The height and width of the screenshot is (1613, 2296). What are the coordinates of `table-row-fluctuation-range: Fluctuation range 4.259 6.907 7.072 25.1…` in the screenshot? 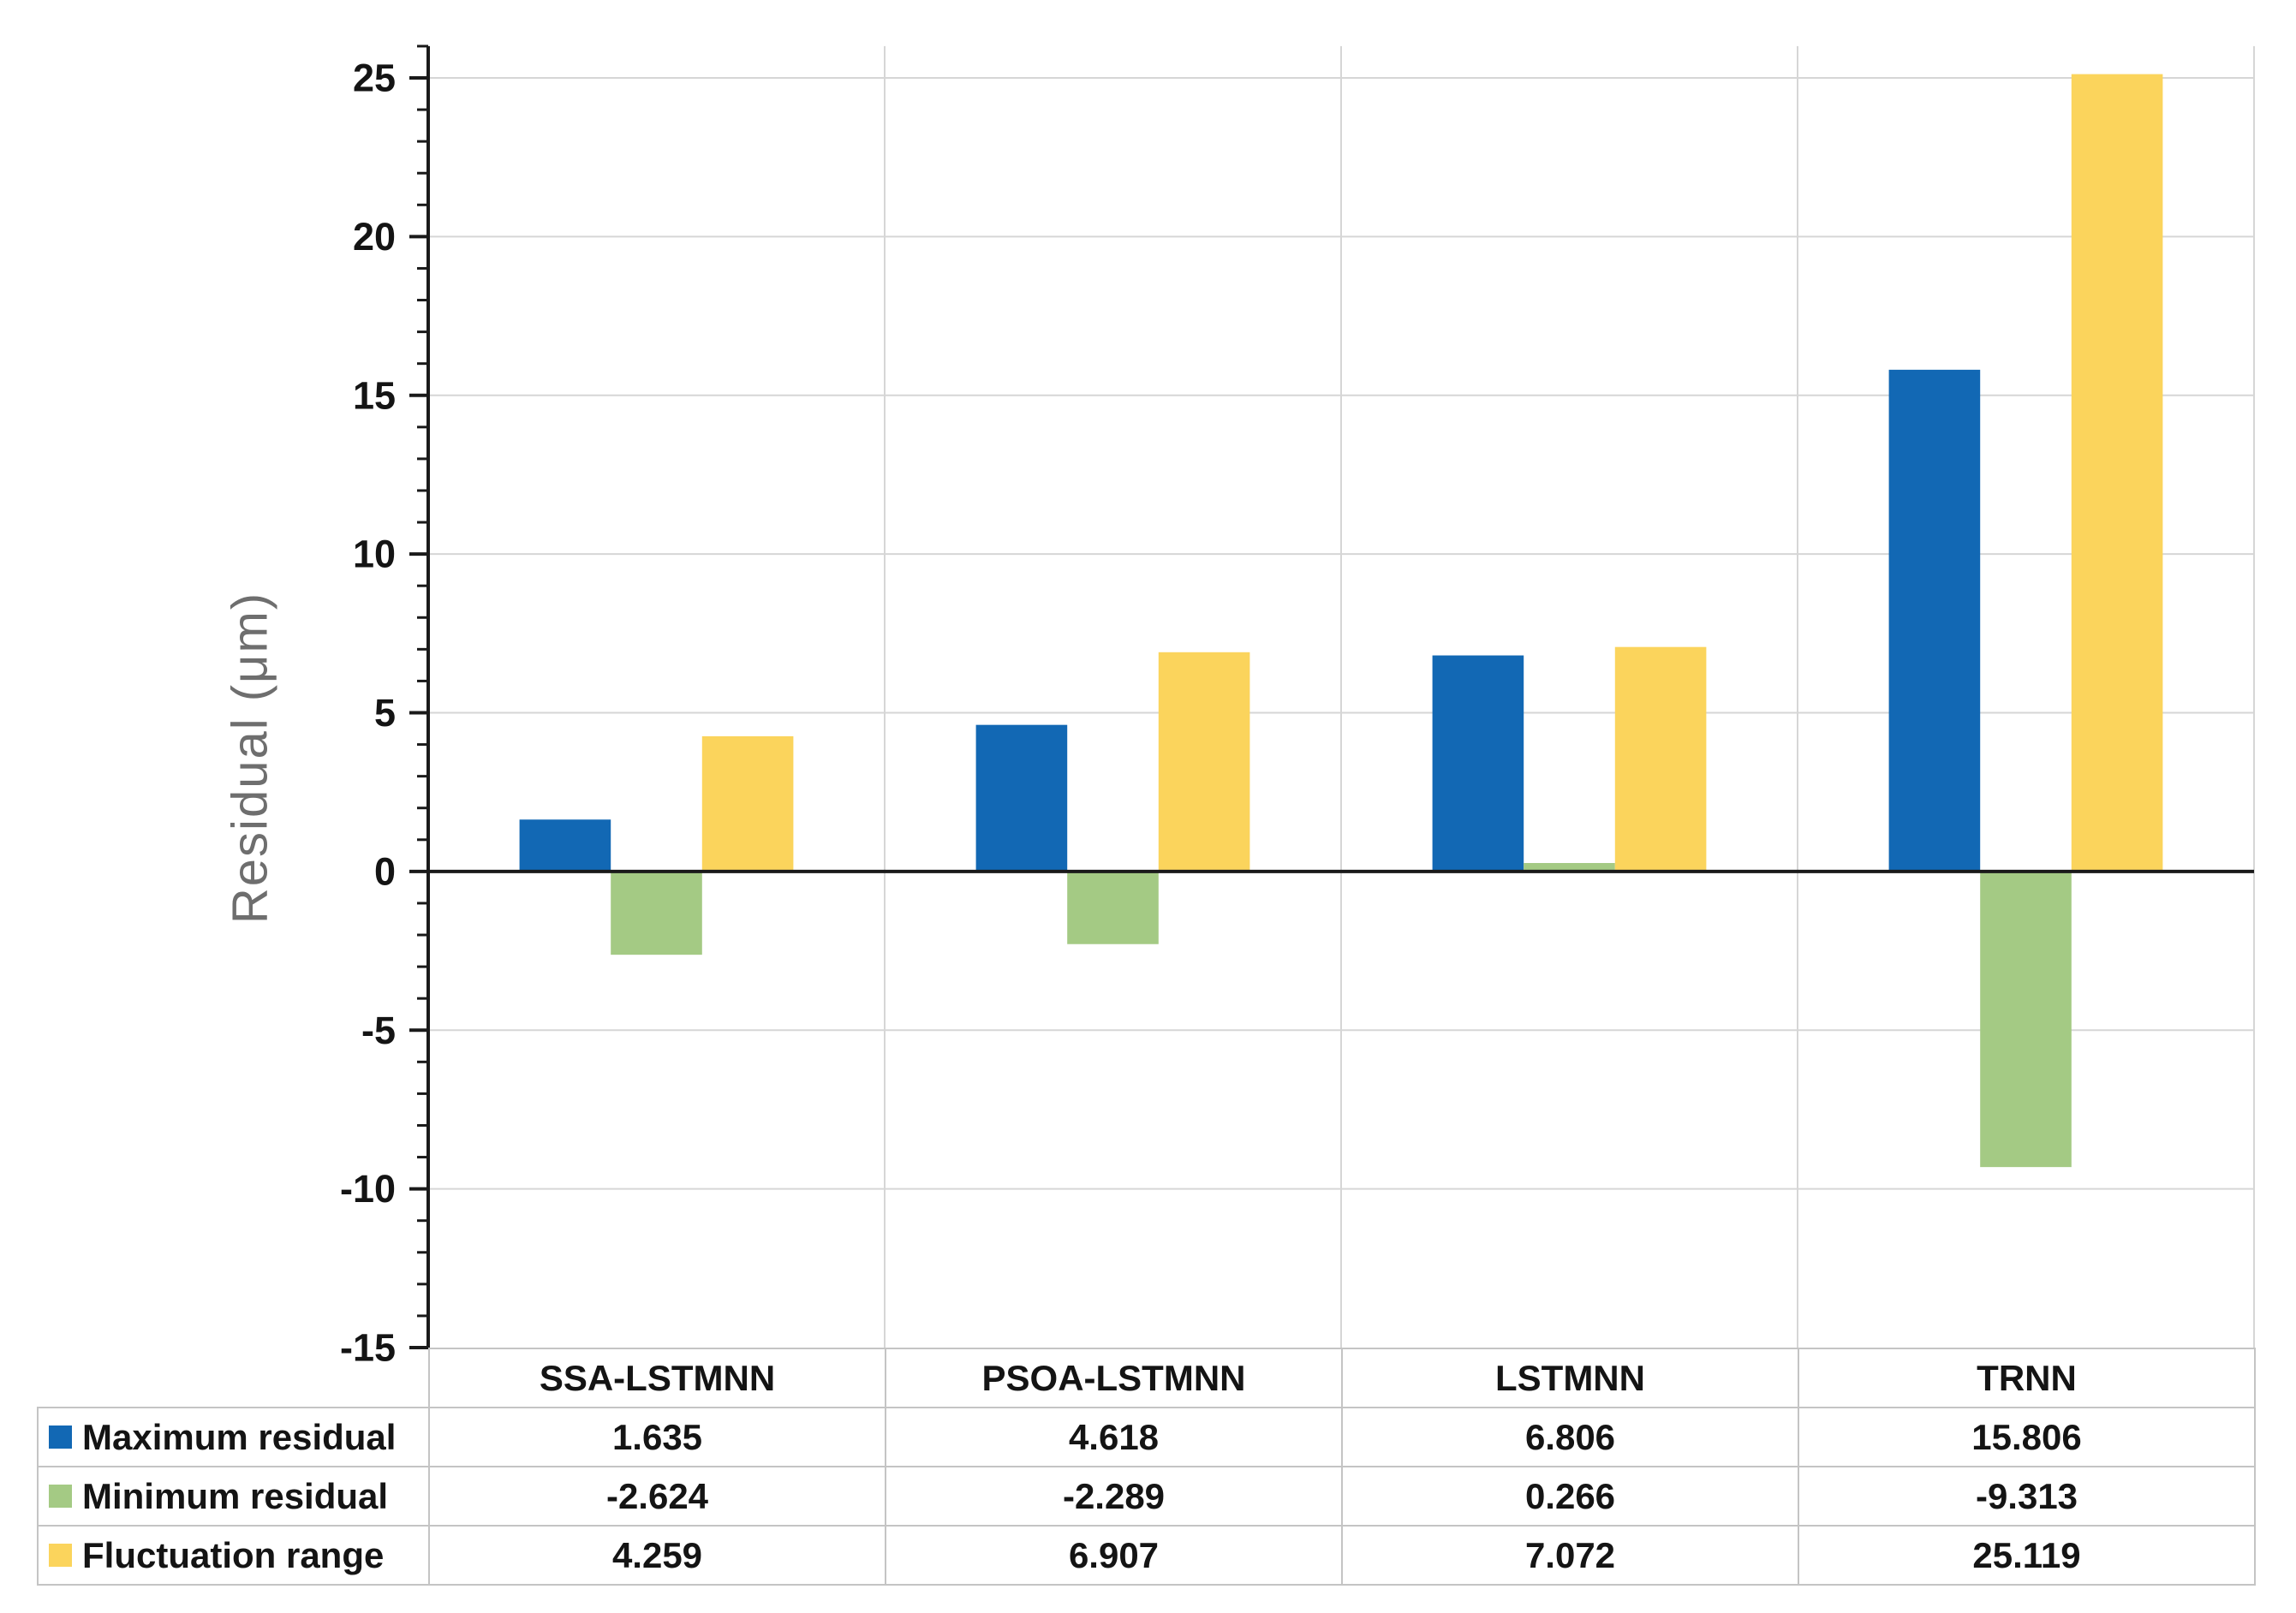 It's located at (1146, 1555).